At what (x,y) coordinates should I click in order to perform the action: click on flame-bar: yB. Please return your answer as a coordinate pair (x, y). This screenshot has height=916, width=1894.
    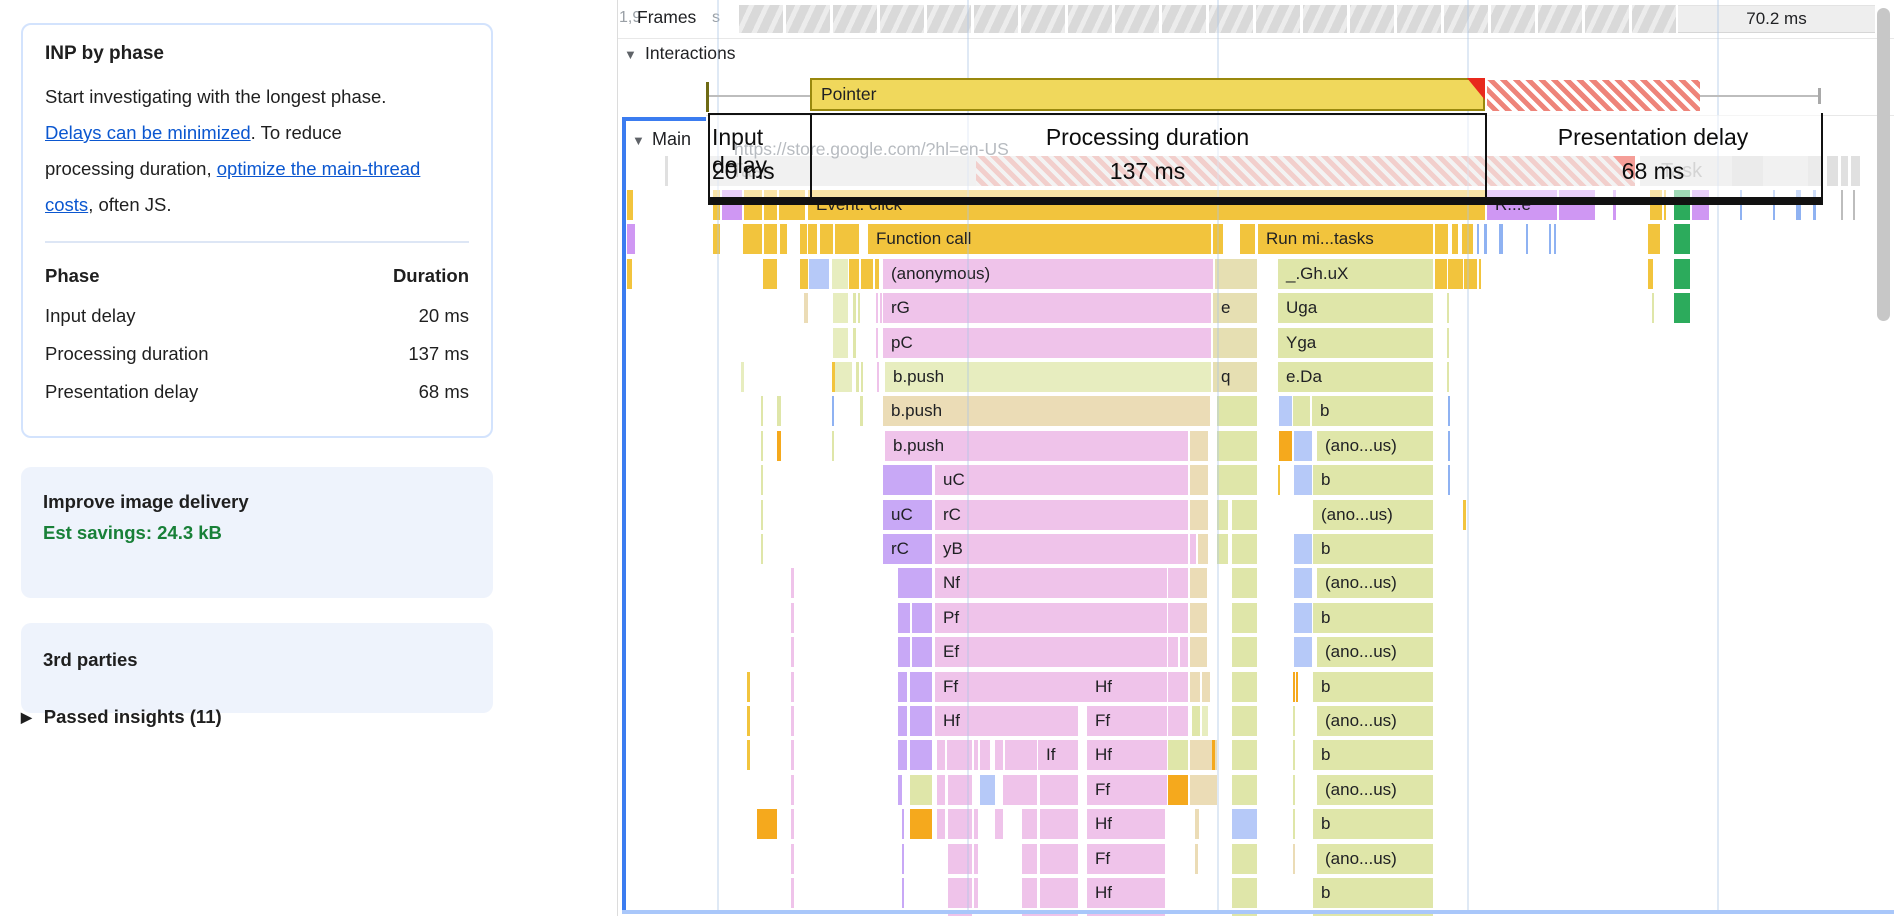
    Looking at the image, I should click on (1061, 549).